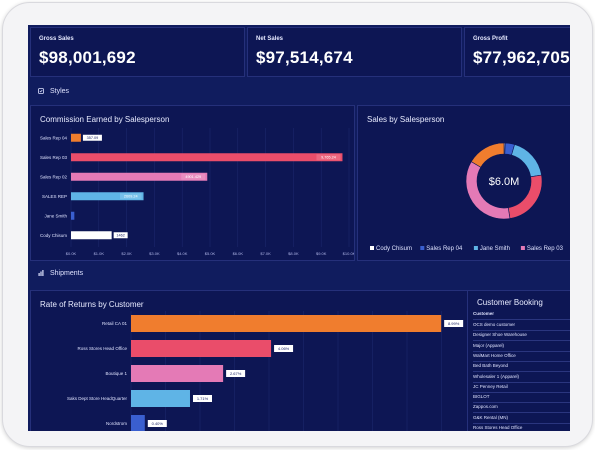 The height and width of the screenshot is (450, 595). Describe the element at coordinates (99, 253) in the screenshot. I see `x-tick-label: $1.0K` at that location.